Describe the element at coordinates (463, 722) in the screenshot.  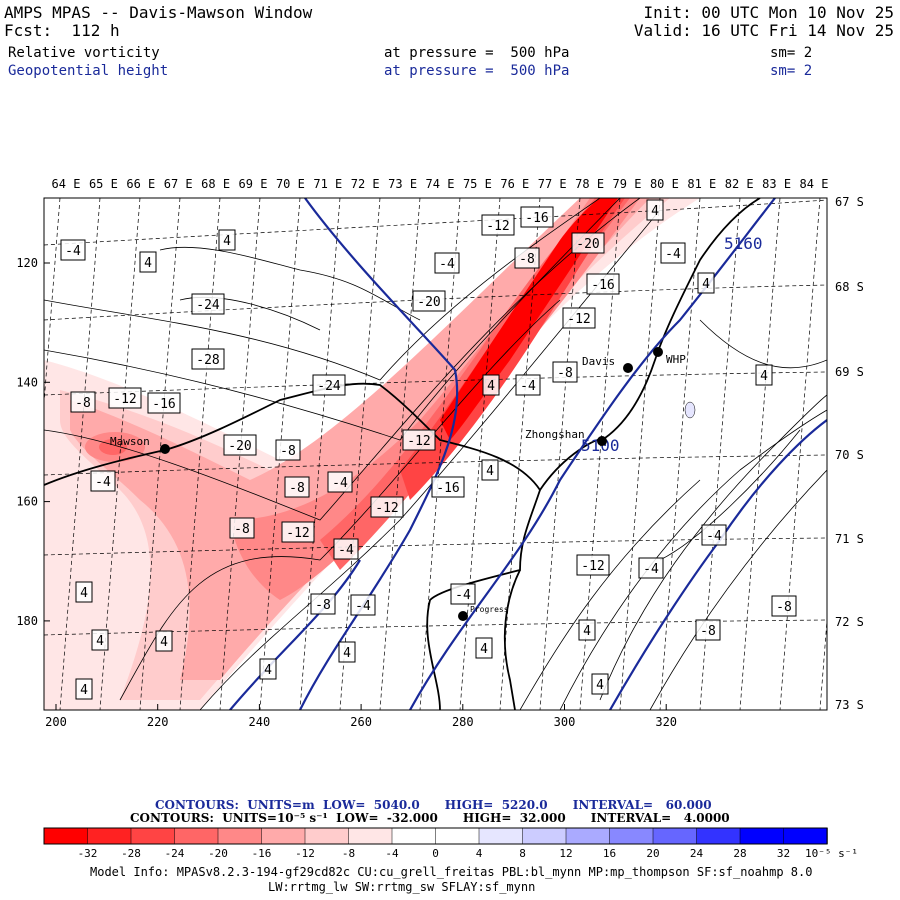
I see `x-tick-label: 280` at that location.